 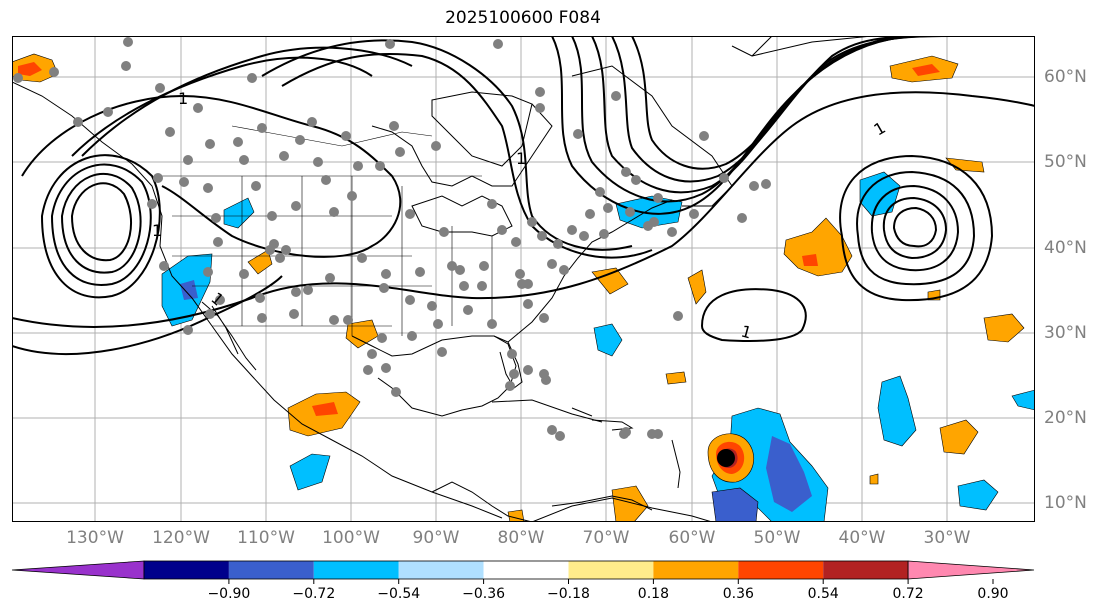 What do you see at coordinates (959, 437) in the screenshot?
I see `shade-atl-orange-east` at bounding box center [959, 437].